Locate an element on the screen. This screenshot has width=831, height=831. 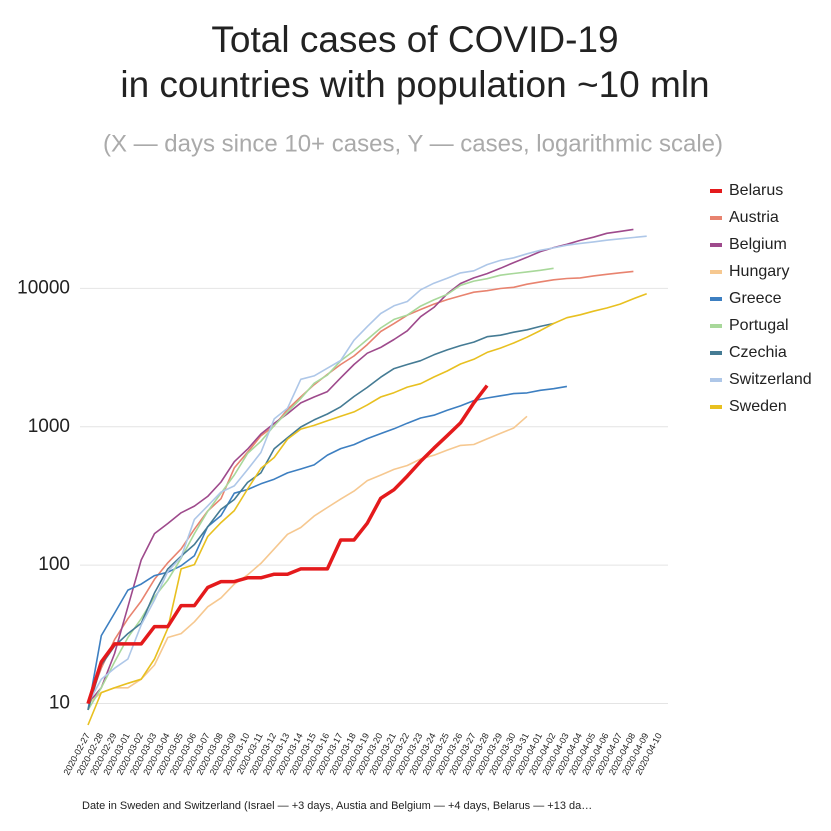
chart-title: in countries with population ~10 mln is located at coordinates (414, 84).